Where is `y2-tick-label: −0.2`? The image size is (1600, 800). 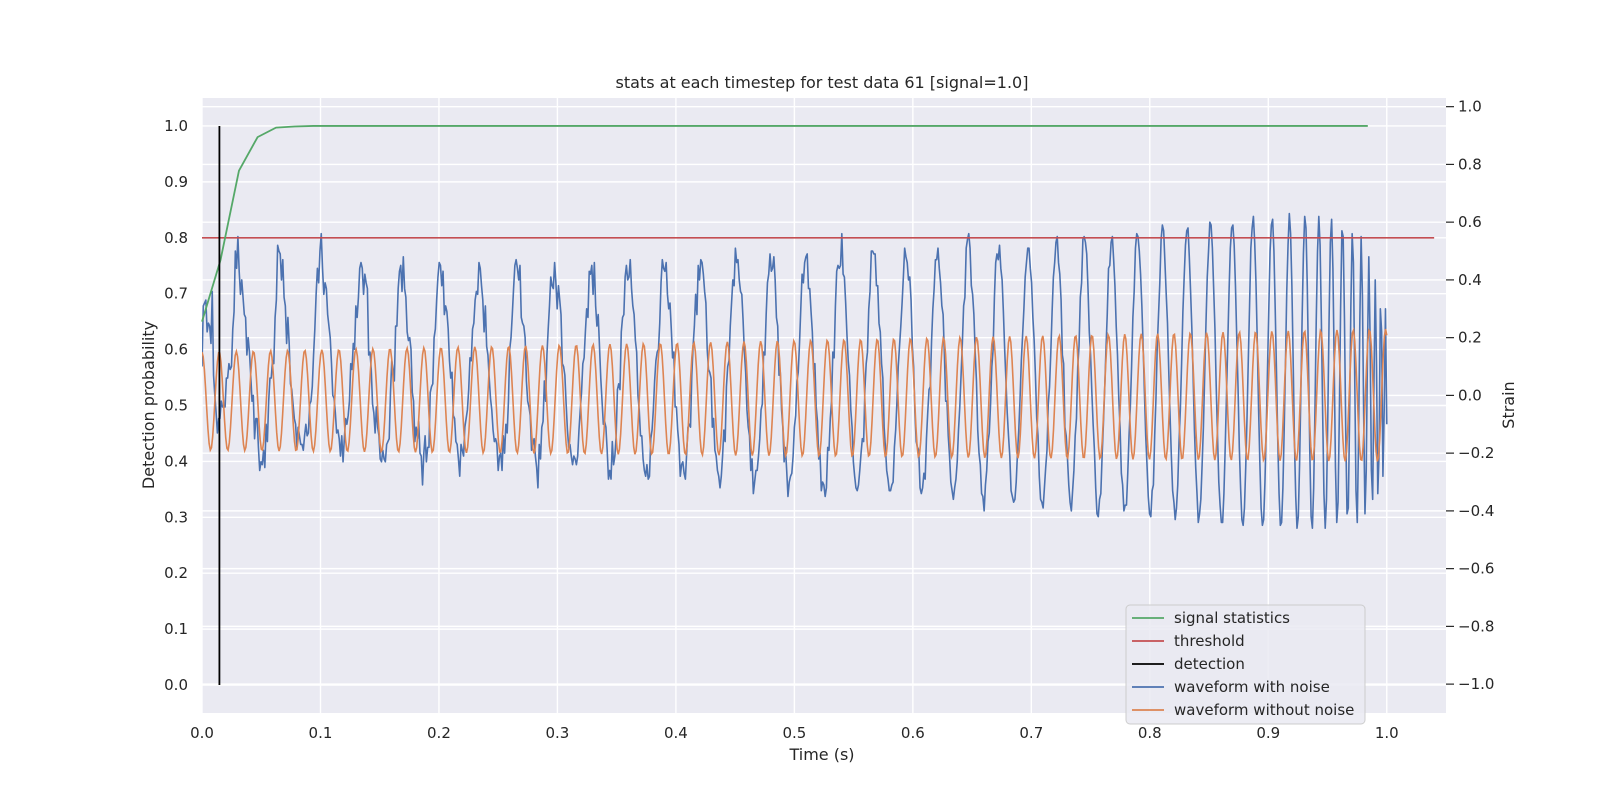 y2-tick-label: −0.2 is located at coordinates (1476, 453).